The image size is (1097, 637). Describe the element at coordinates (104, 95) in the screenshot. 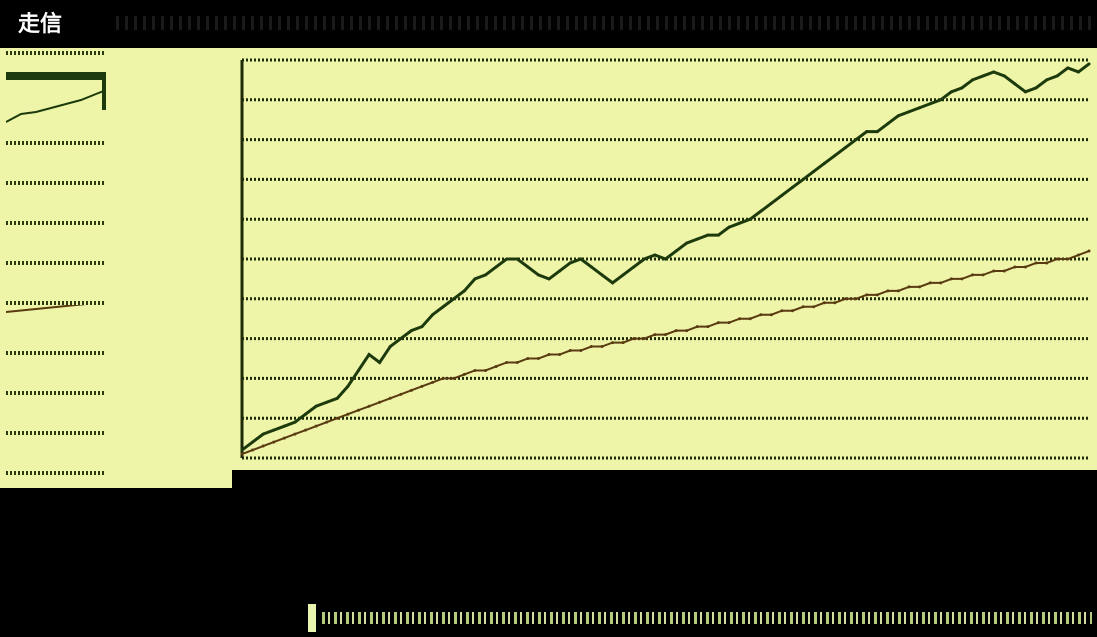

I see `left-panel-sparkline-edge` at that location.